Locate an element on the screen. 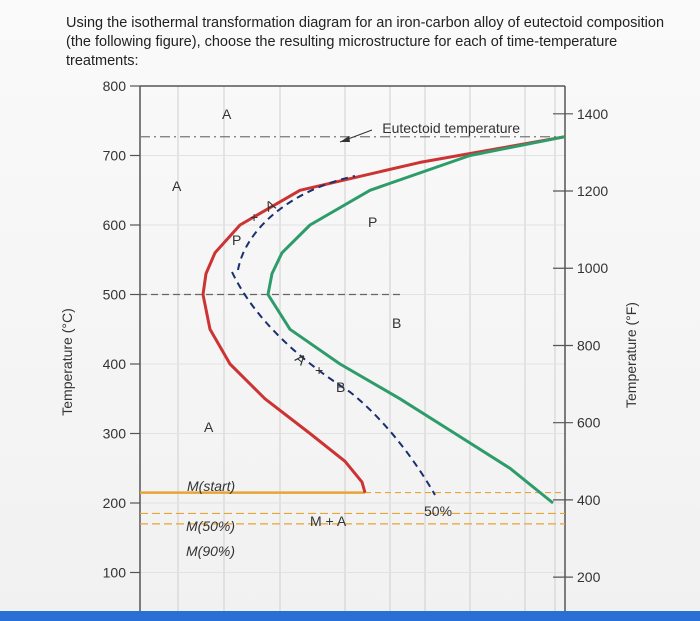 The image size is (700, 621). m-50-label: M(50%) is located at coordinates (210, 526).